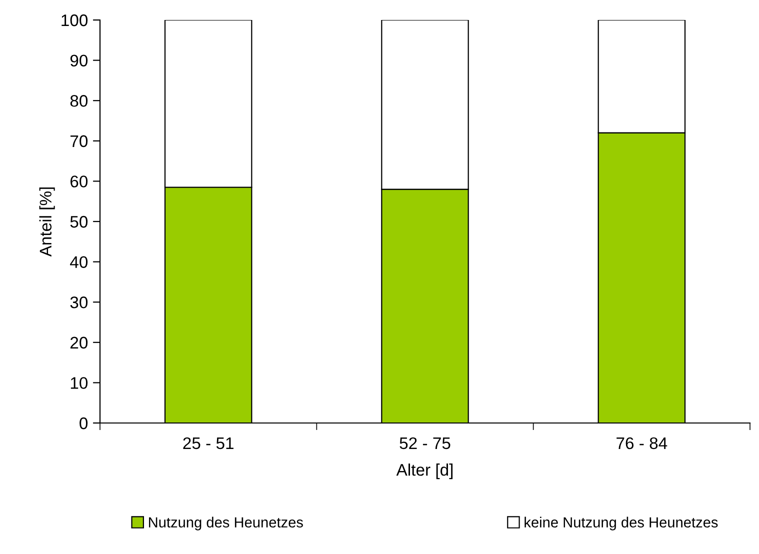 The height and width of the screenshot is (554, 759). I want to click on y-tick-label: 90, so click(79, 60).